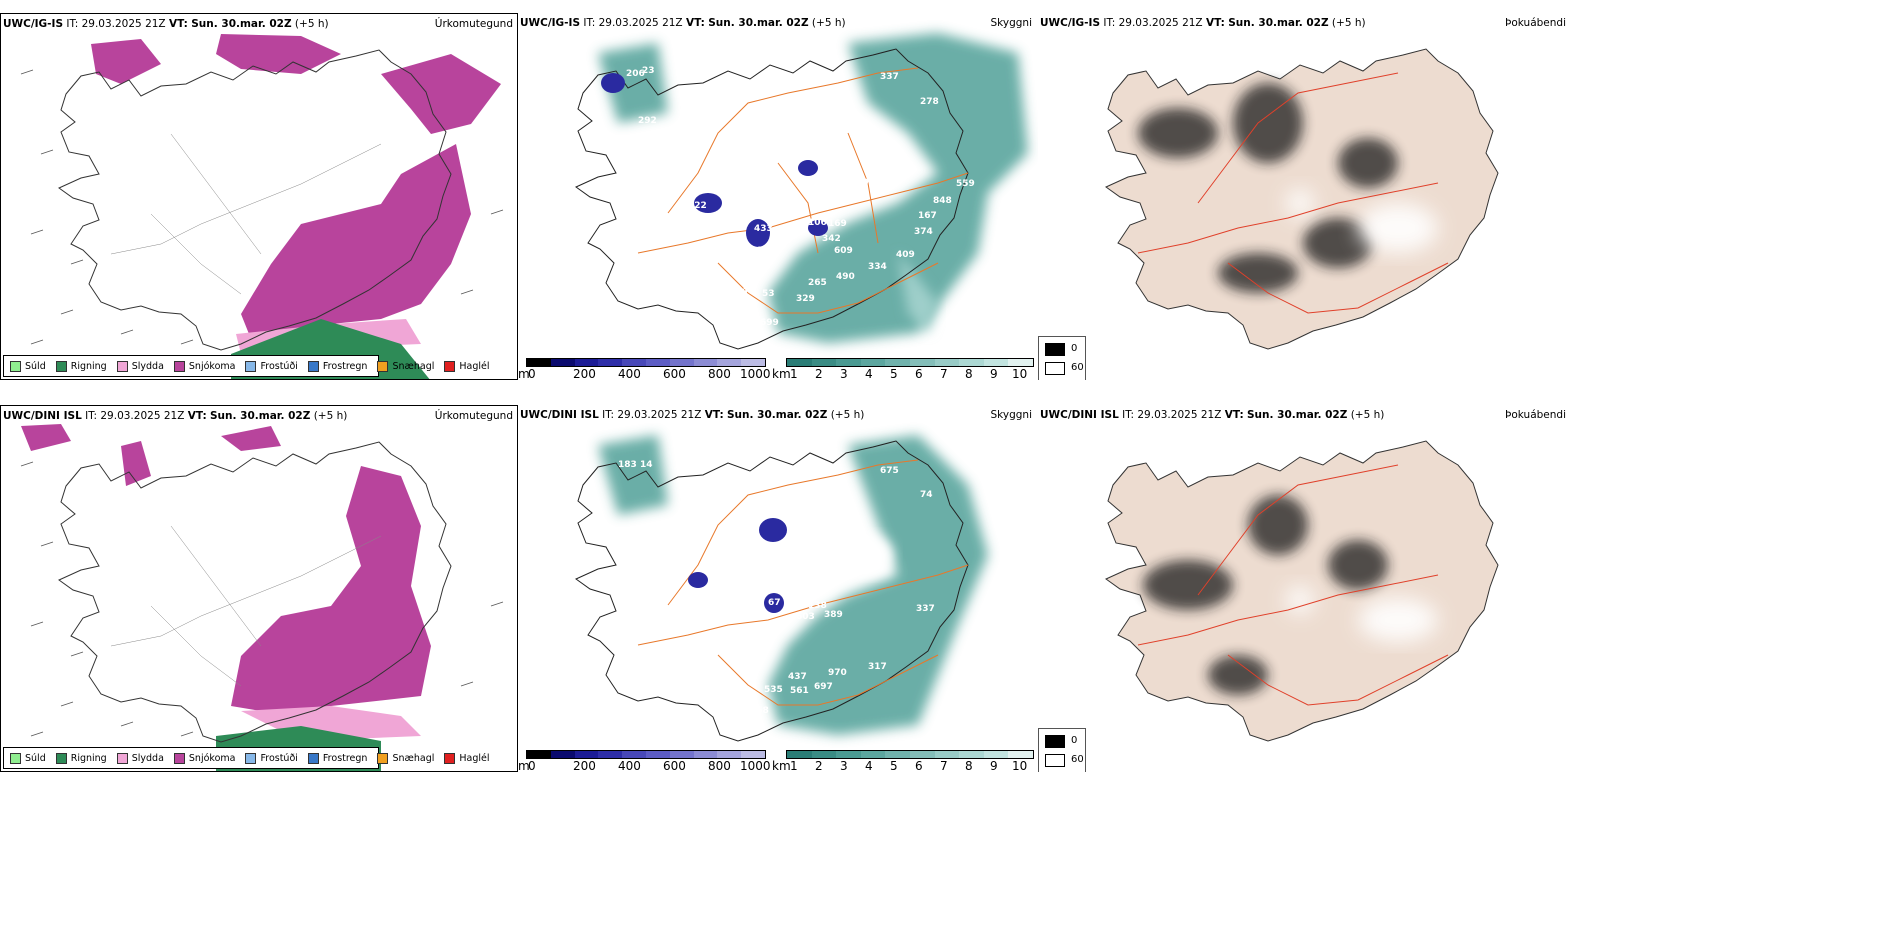  Describe the element at coordinates (1011, 23) in the screenshot. I see `visibility-title-top: Skyggni` at that location.